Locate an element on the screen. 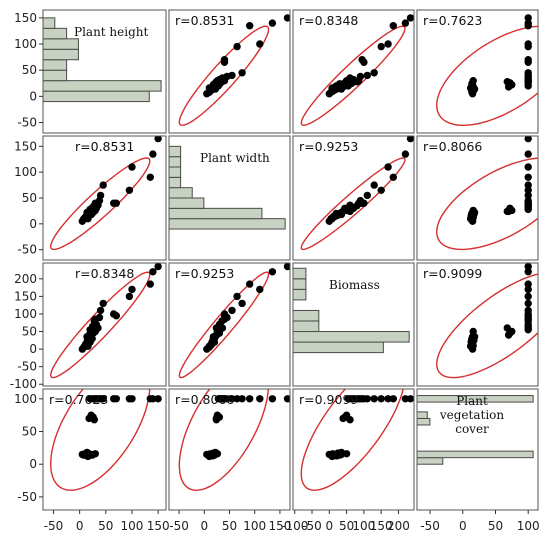 This screenshot has height=547, width=550. variable-label-line: cover is located at coordinates (472, 429).